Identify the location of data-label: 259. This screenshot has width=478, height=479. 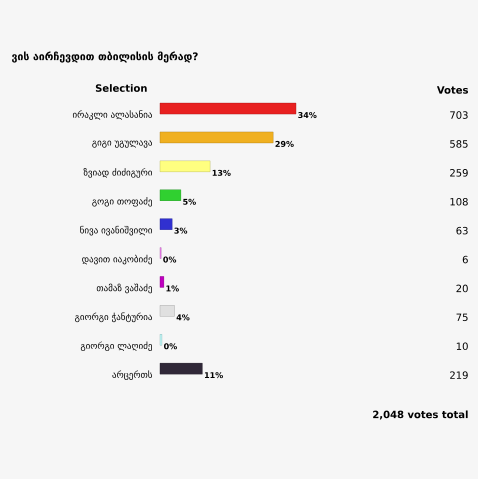
(459, 173).